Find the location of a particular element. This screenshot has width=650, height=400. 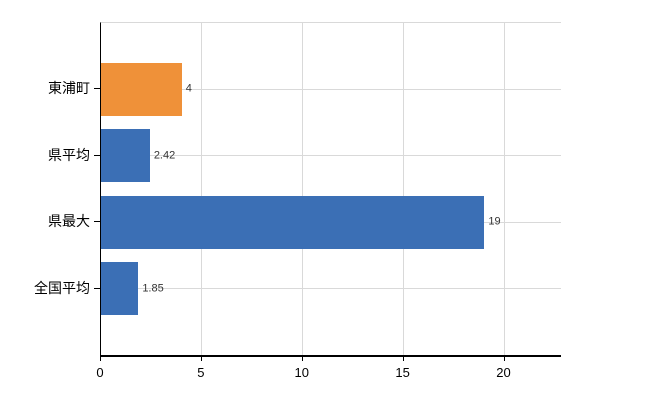

x-axis-tick-label: 20 is located at coordinates (503, 372).